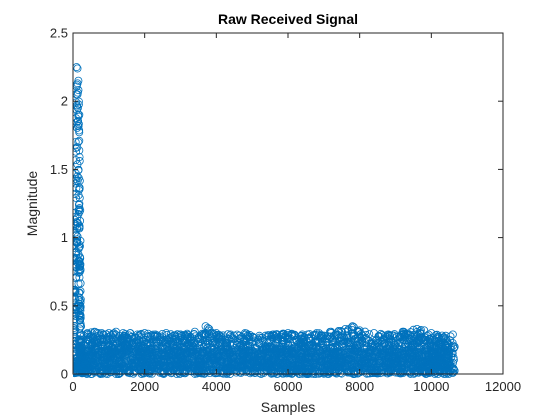 The image size is (560, 420). What do you see at coordinates (359, 386) in the screenshot?
I see `x-tick-label: 8000` at bounding box center [359, 386].